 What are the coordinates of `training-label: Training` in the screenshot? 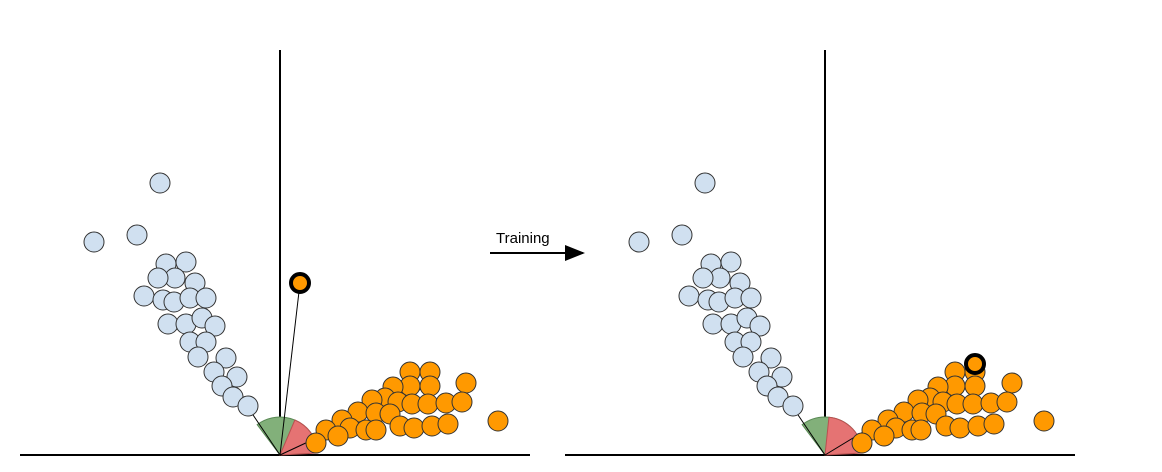 It's located at (523, 238).